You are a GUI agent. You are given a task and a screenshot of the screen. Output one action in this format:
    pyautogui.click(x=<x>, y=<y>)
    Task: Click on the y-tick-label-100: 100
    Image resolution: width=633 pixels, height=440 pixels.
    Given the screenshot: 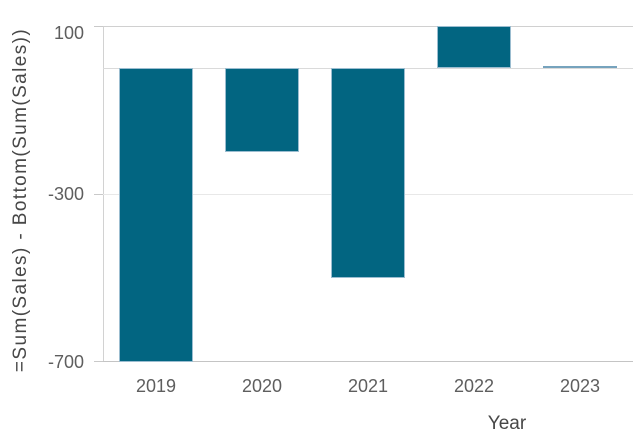 What is the action you would take?
    pyautogui.click(x=68, y=33)
    